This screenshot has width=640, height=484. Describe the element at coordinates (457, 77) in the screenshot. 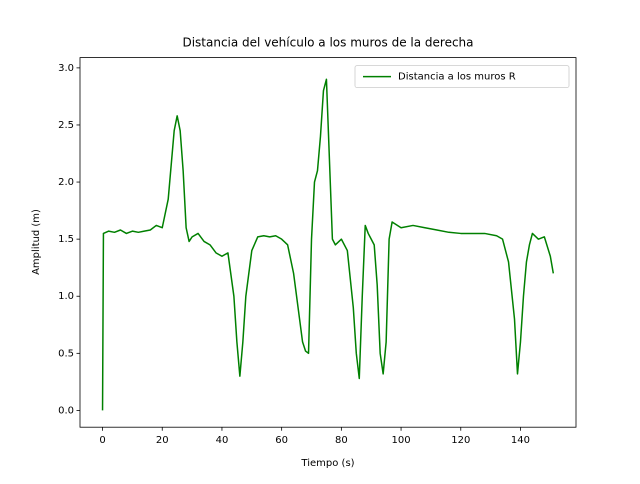

I see `legend-label: Distancia a los muros R` at that location.